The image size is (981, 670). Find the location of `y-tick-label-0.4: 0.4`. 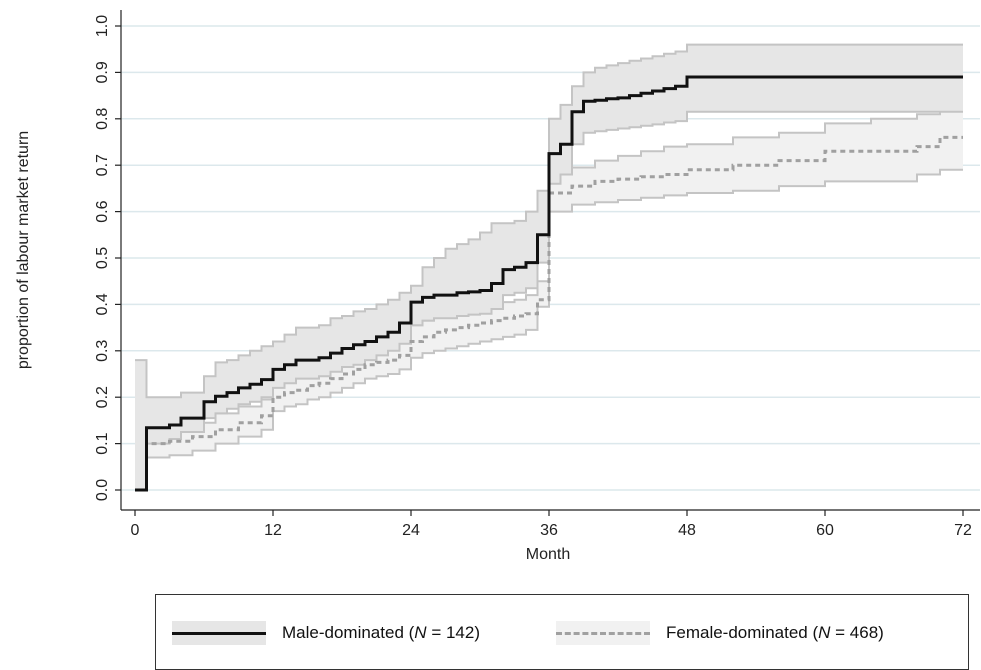

y-tick-label-0.4: 0.4 is located at coordinates (102, 304).